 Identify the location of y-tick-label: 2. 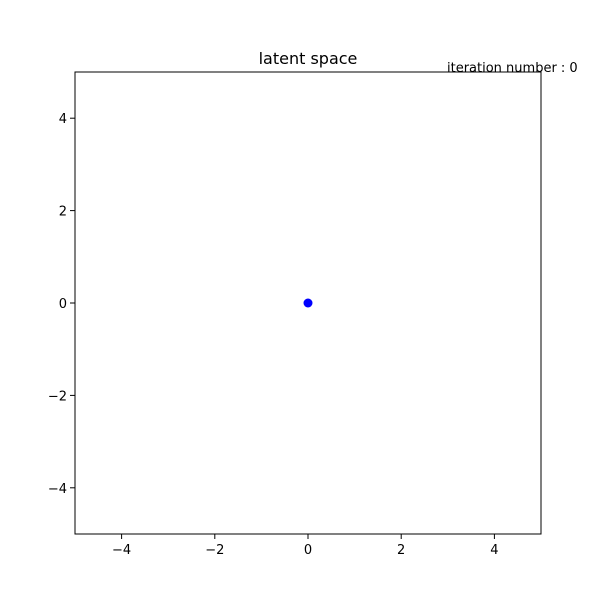
(63, 212).